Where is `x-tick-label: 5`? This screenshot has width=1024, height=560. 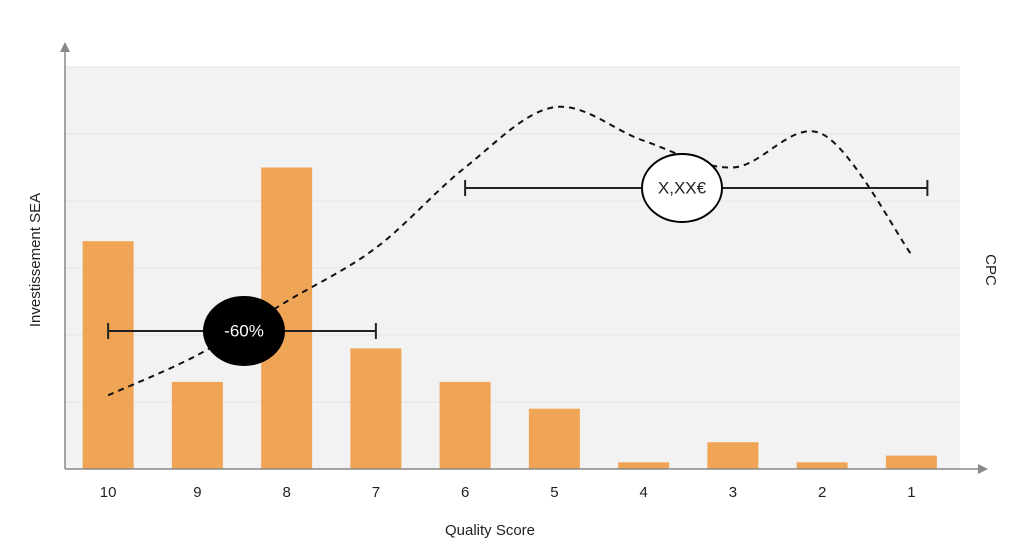 x-tick-label: 5 is located at coordinates (554, 492).